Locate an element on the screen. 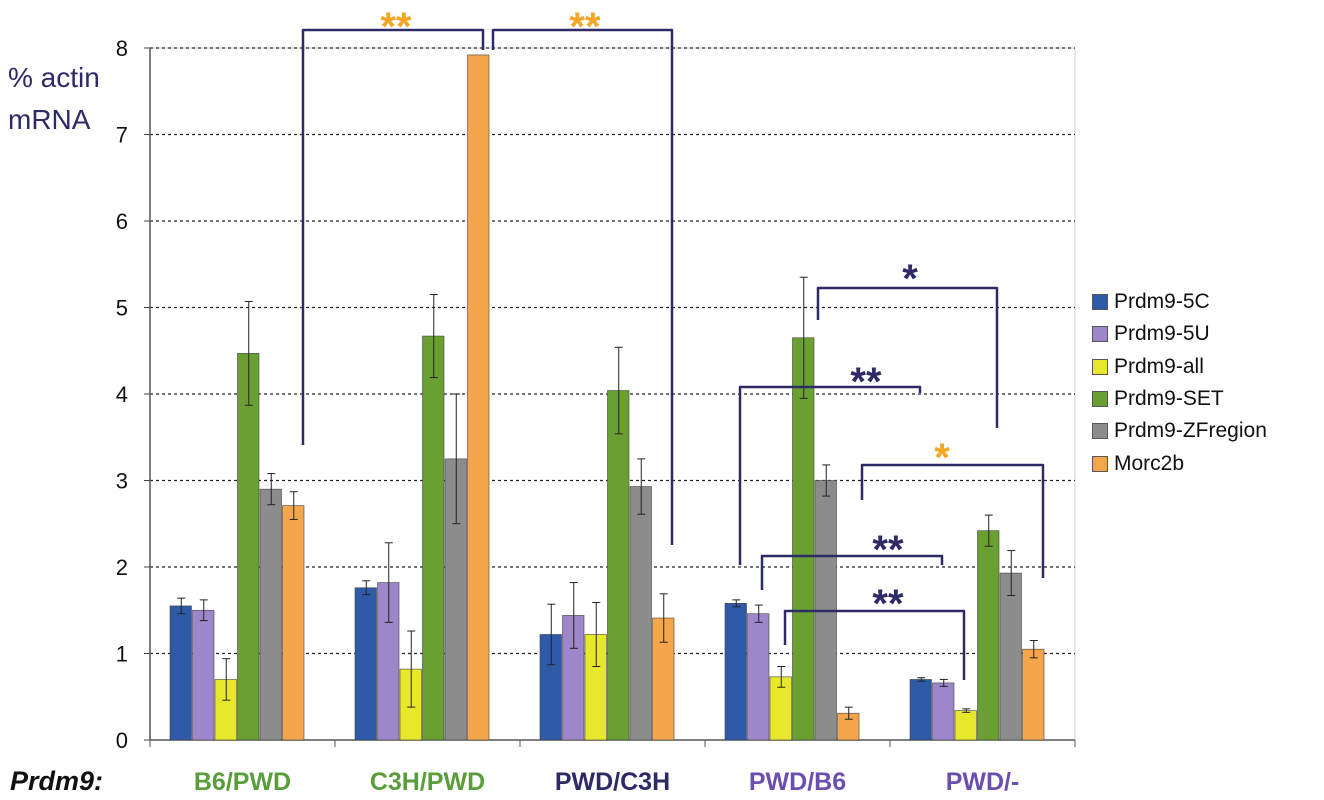 The image size is (1324, 800). category-label: C3H/PWD is located at coordinates (427, 782).